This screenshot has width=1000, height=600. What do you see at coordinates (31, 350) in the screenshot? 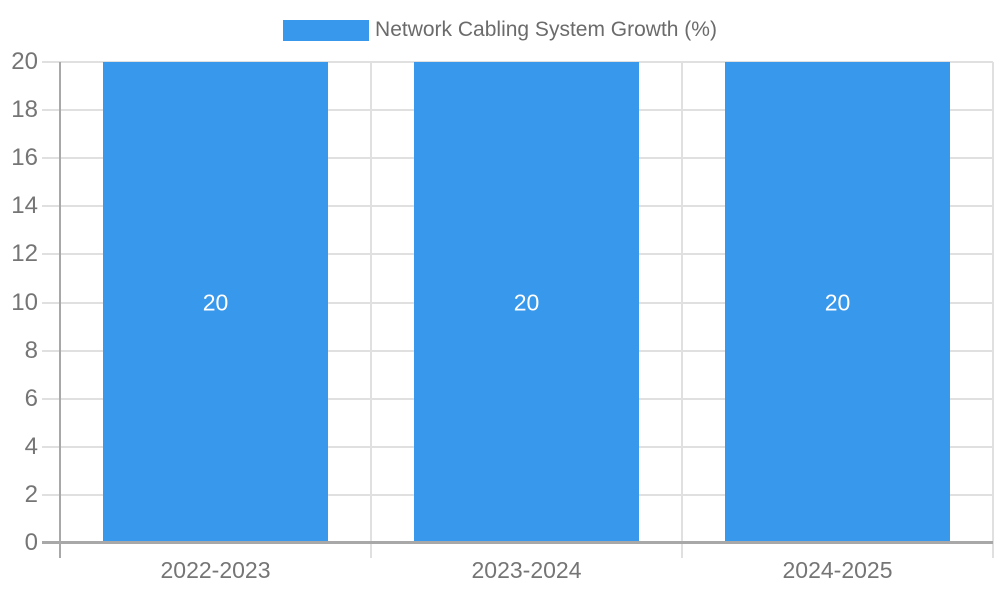
I see `y-axis-tick-label: 8` at bounding box center [31, 350].